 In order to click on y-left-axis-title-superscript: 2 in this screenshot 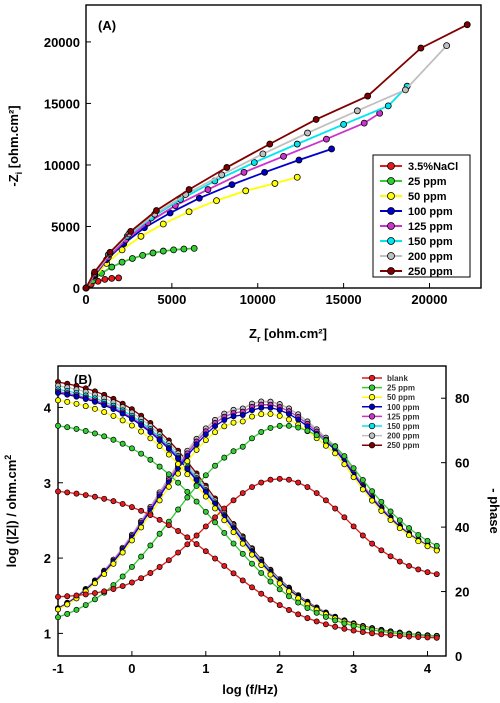, I will do `click(8, 457)`.